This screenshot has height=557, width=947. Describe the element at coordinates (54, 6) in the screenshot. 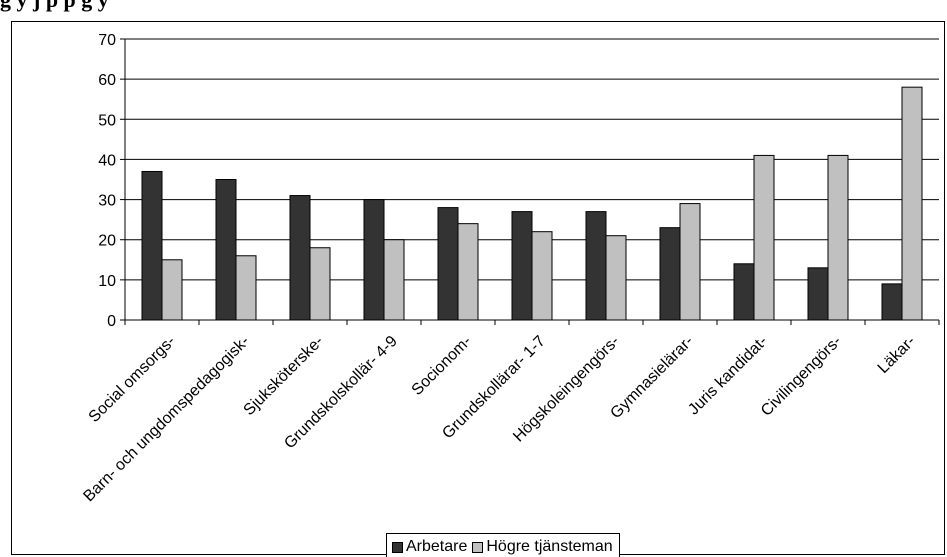

I see `chart-title: g y j p p g y` at that location.